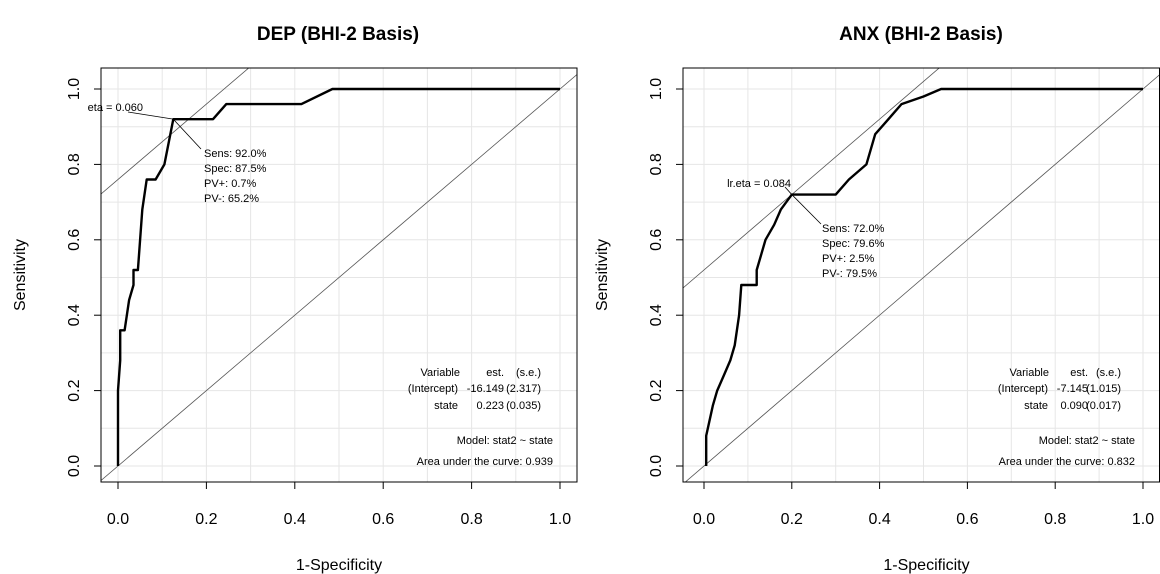 This screenshot has height=574, width=1160. I want to click on coef-se: (2.317), so click(523, 389).